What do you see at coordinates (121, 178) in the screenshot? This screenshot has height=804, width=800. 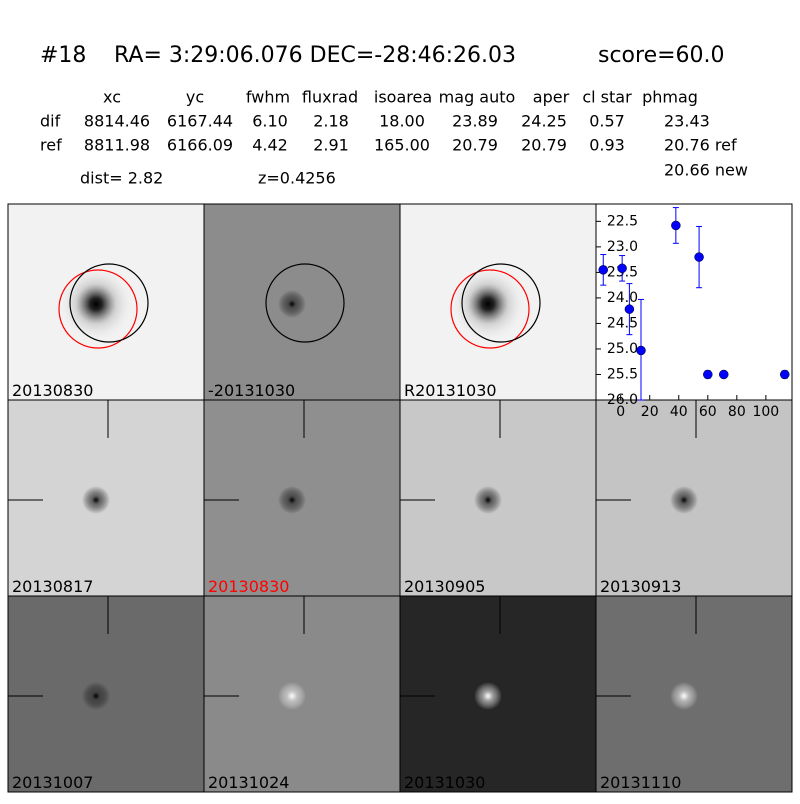 I see `distance: dist= 2.82` at bounding box center [121, 178].